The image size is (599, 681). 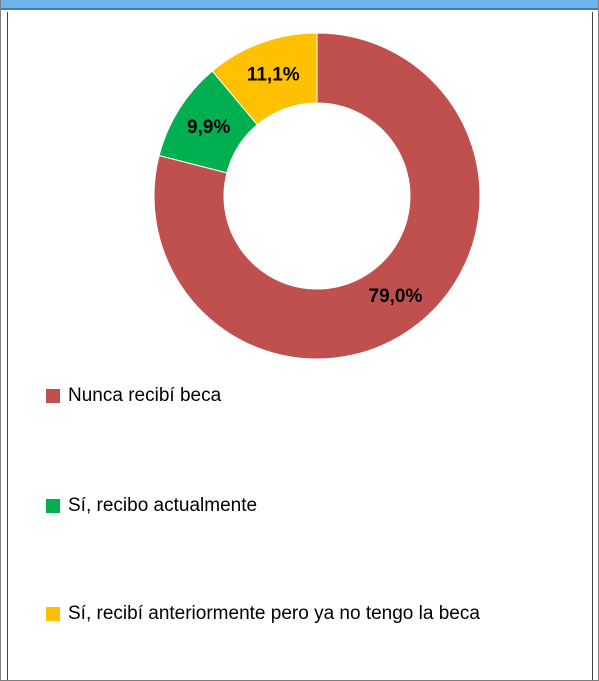 What do you see at coordinates (299, 5) in the screenshot?
I see `title-bar` at bounding box center [299, 5].